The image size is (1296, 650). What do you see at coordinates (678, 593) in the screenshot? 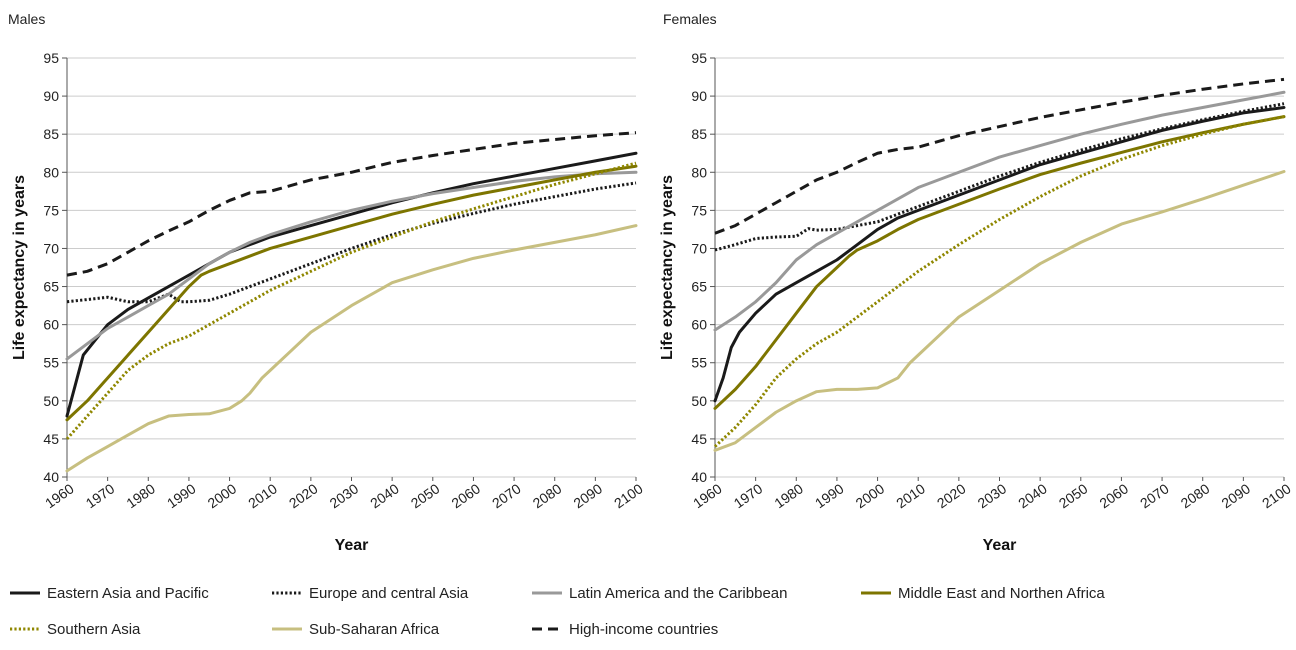
I see `legend-label: Latin America and the Caribbean` at bounding box center [678, 593].